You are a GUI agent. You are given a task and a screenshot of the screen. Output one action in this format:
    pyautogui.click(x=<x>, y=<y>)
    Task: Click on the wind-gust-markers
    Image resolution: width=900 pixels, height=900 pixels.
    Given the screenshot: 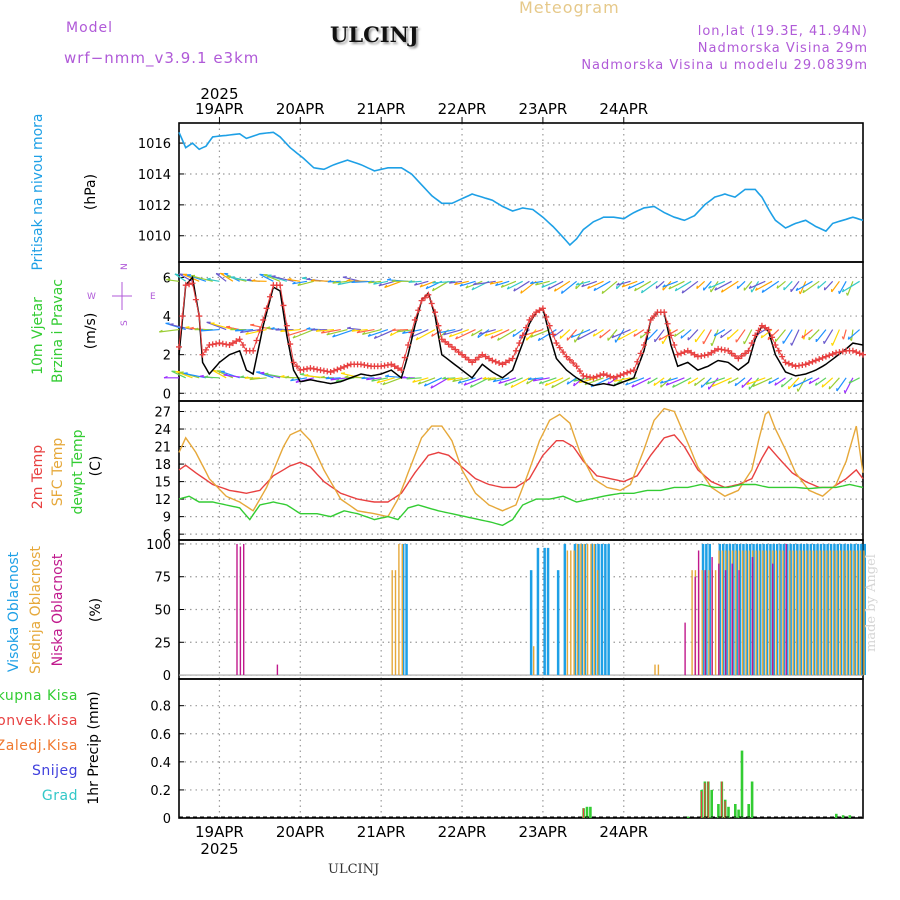 What is the action you would take?
    pyautogui.click(x=521, y=330)
    